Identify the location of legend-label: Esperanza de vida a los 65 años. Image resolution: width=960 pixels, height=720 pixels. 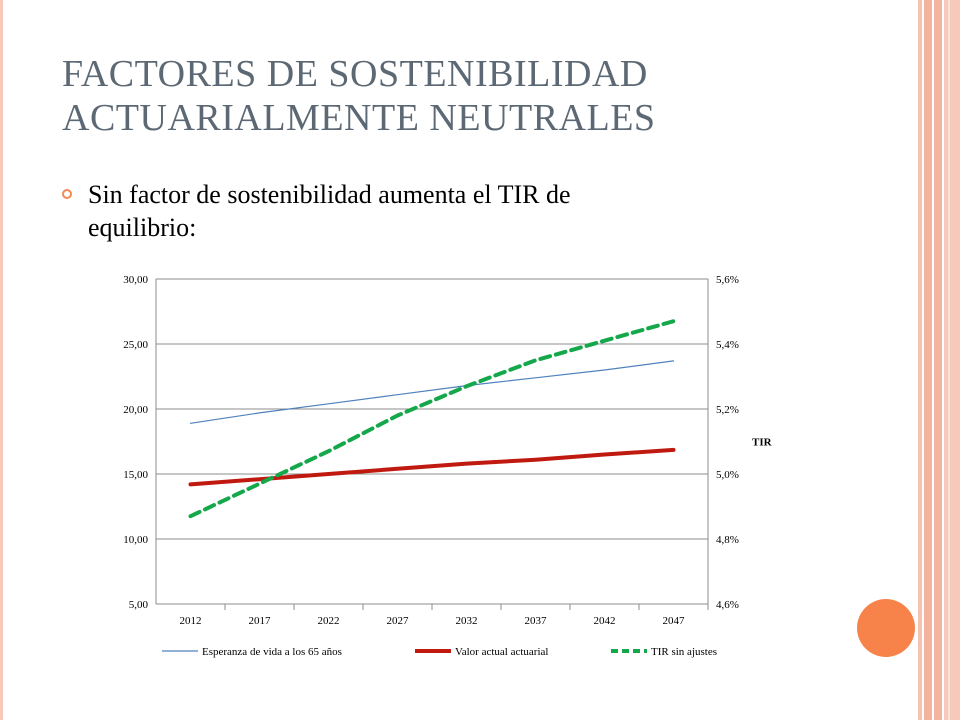
(272, 652).